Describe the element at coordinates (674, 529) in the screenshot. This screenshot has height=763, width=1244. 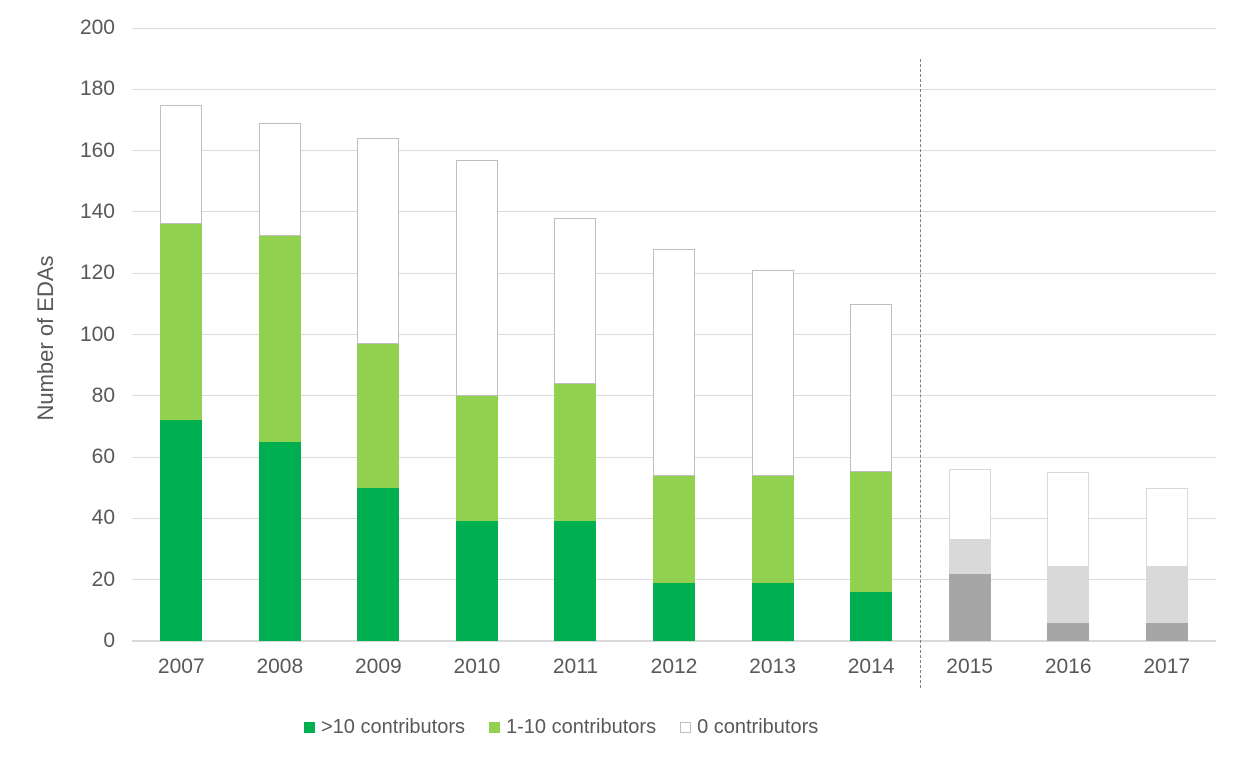
I see `bar-segment-2012-1-10-contributors` at that location.